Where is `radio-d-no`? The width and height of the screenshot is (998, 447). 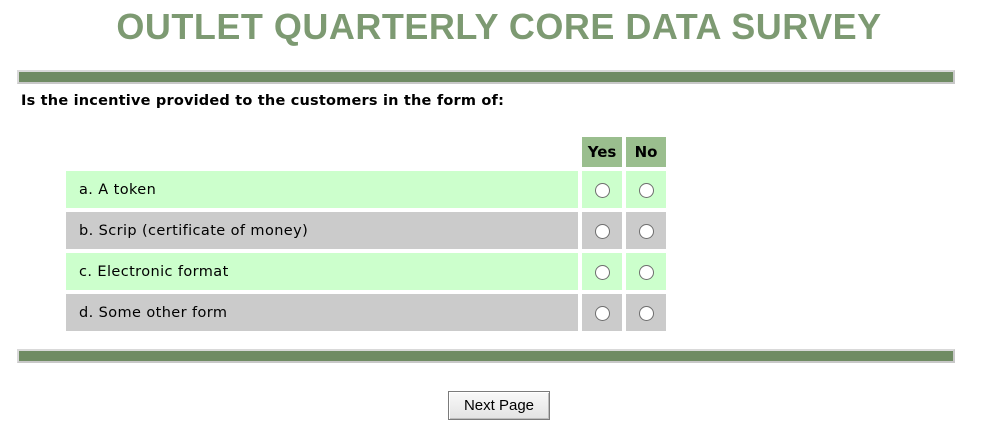 radio-d-no is located at coordinates (646, 313).